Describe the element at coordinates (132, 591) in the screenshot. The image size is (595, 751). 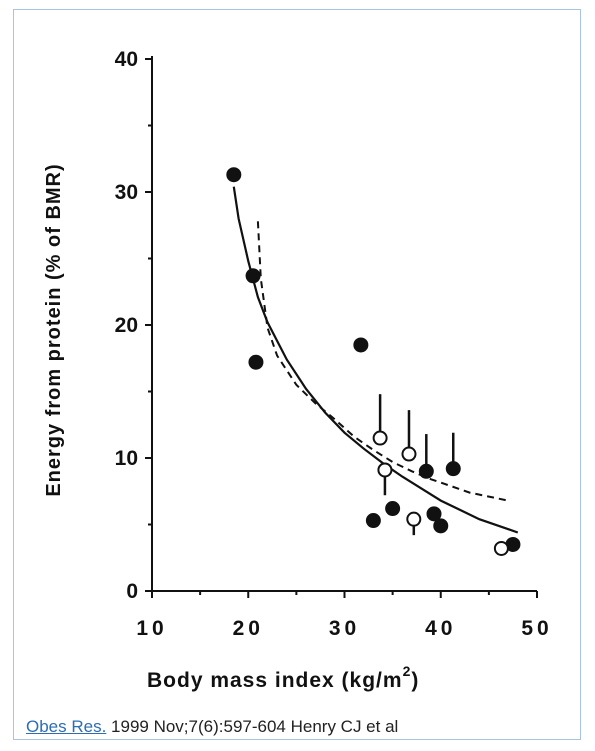
I see `y-tick-label: 0` at that location.